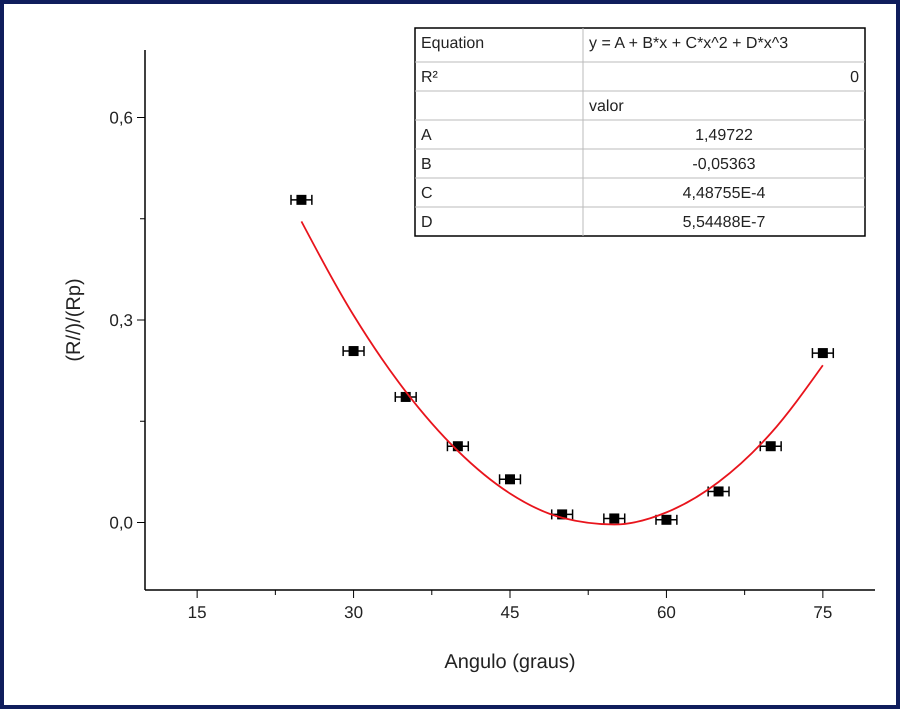 Image resolution: width=900 pixels, height=709 pixels. Describe the element at coordinates (452, 43) in the screenshot. I see `annotation: Equation` at that location.